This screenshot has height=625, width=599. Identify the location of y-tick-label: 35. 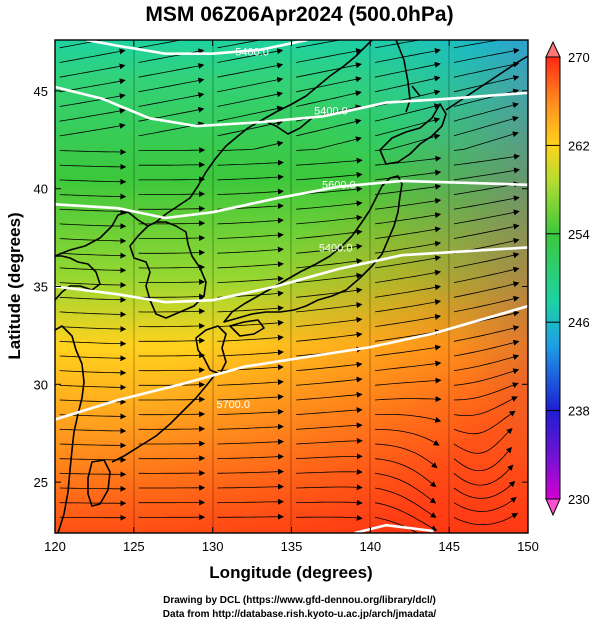
(41, 287).